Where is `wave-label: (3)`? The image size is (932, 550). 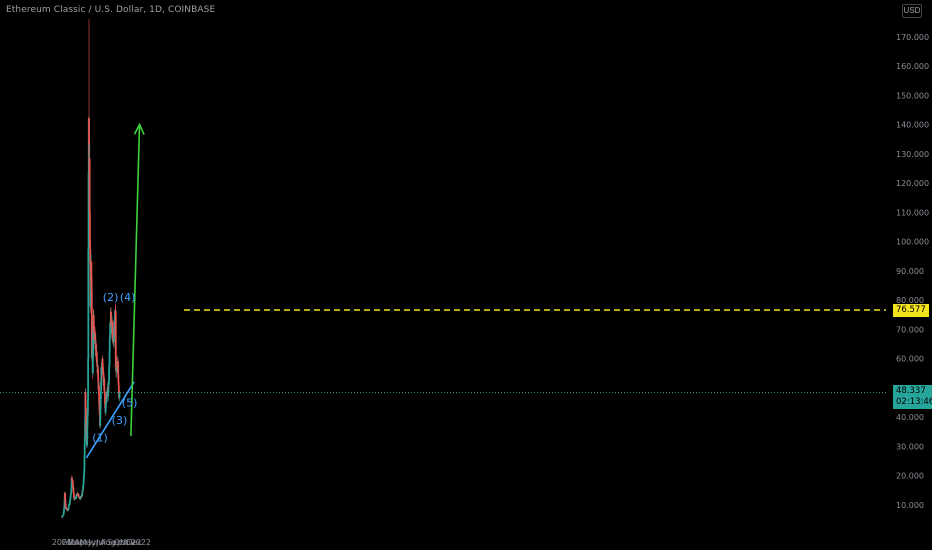
wave-label: (3) is located at coordinates (120, 420).